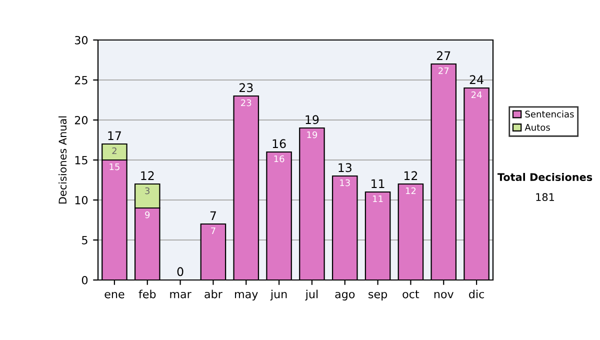  Describe the element at coordinates (279, 158) in the screenshot. I see `data-label: 16` at that location.